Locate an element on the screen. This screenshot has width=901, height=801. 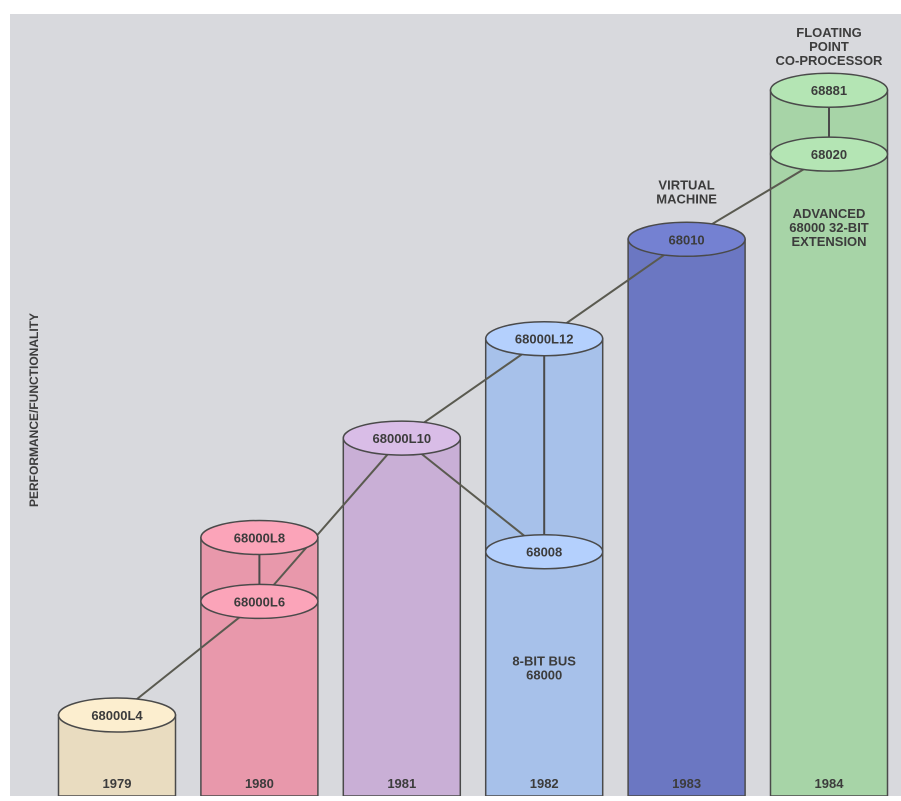
year-label-1982: 1982 is located at coordinates (544, 783).